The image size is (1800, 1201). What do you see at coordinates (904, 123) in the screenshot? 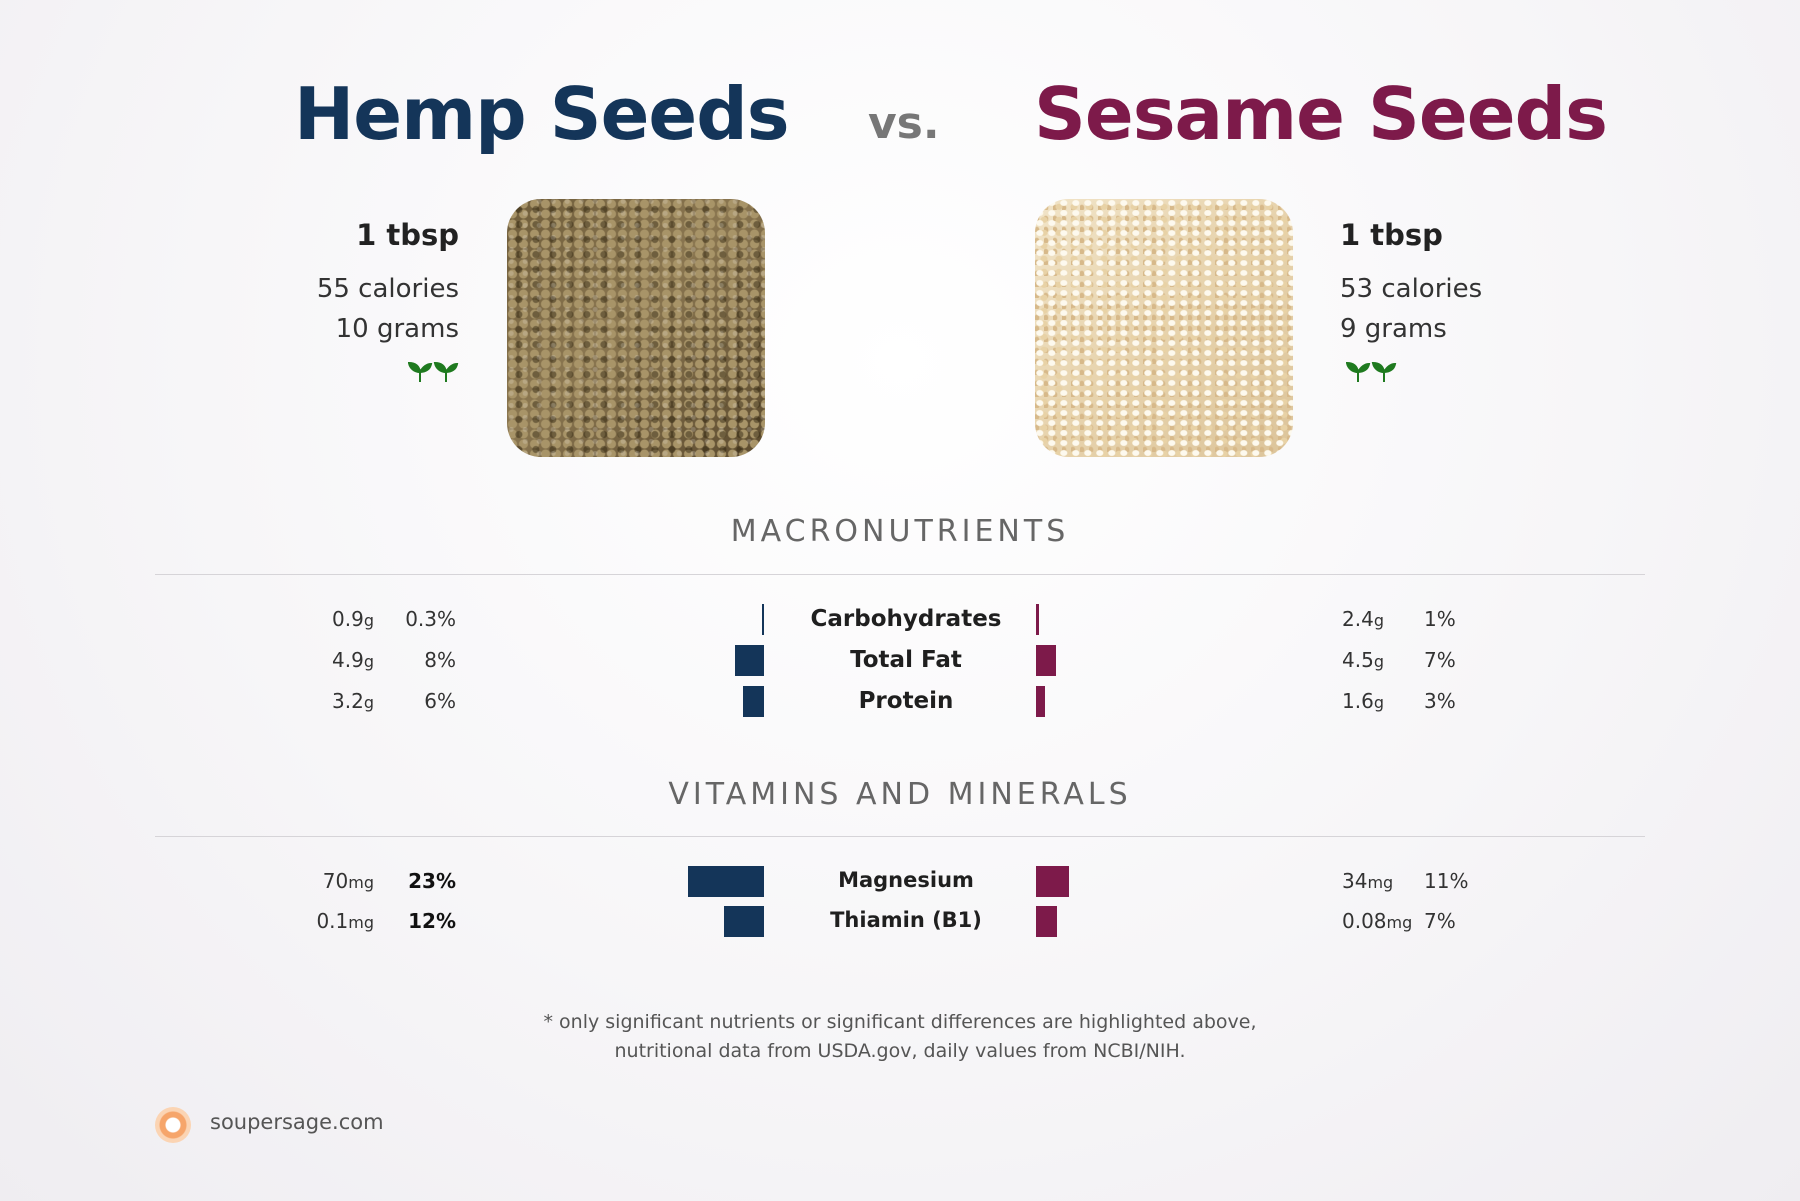
I see `vs-label: vs.` at bounding box center [904, 123].